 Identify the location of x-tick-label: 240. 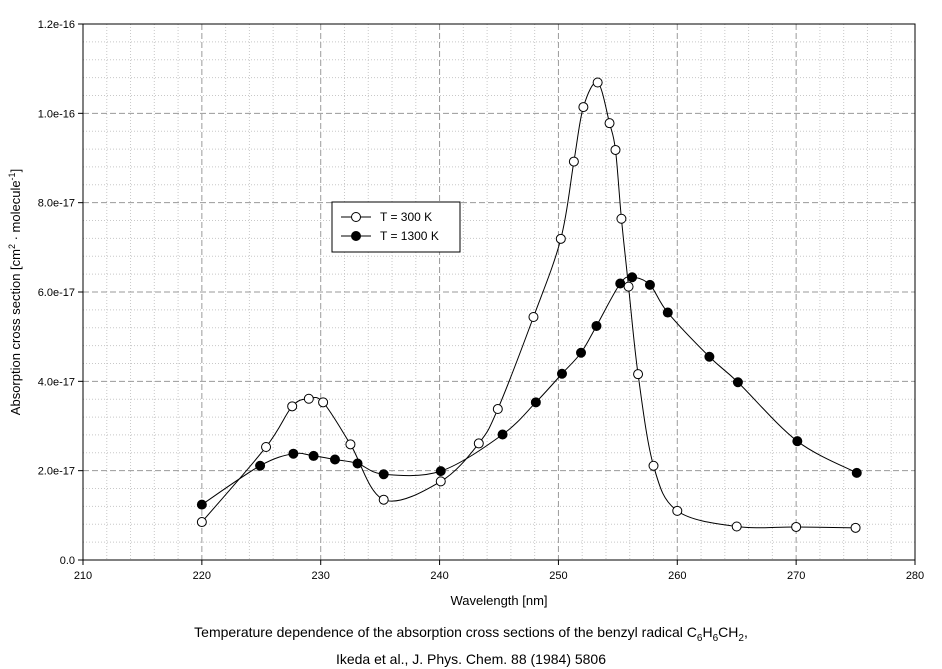
(439, 576).